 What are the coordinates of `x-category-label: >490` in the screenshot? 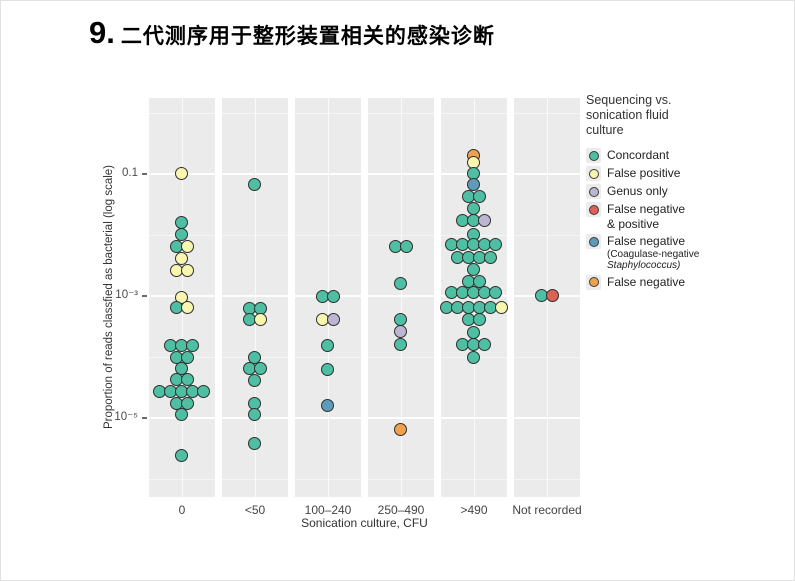 It's located at (474, 510).